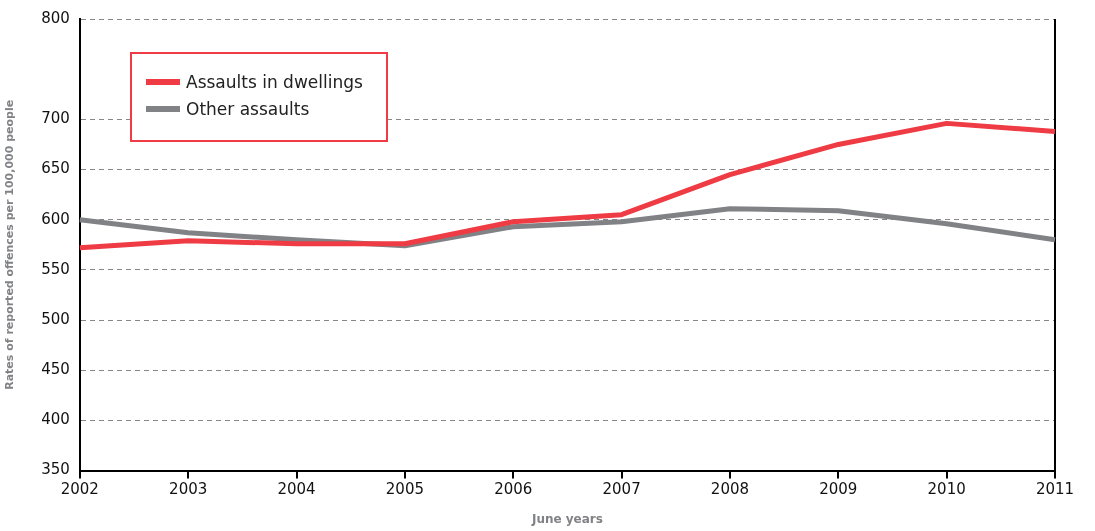 The height and width of the screenshot is (531, 1095). Describe the element at coordinates (404, 489) in the screenshot. I see `x-tick-label: 2005` at that location.